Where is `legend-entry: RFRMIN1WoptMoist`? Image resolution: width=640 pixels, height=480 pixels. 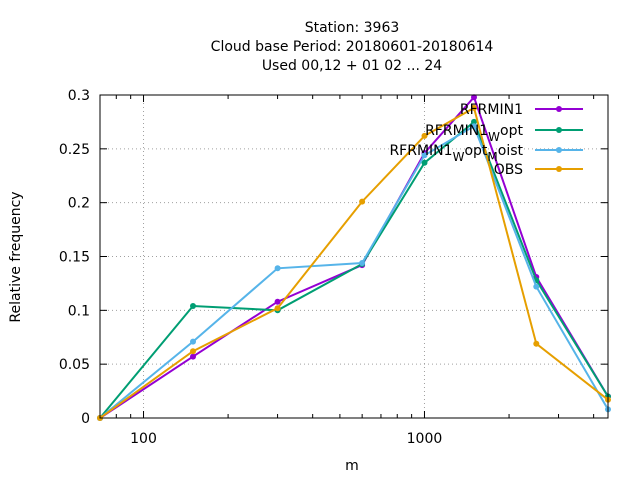
legend-entry: RFRMIN1WoptMoist is located at coordinates (486, 153).